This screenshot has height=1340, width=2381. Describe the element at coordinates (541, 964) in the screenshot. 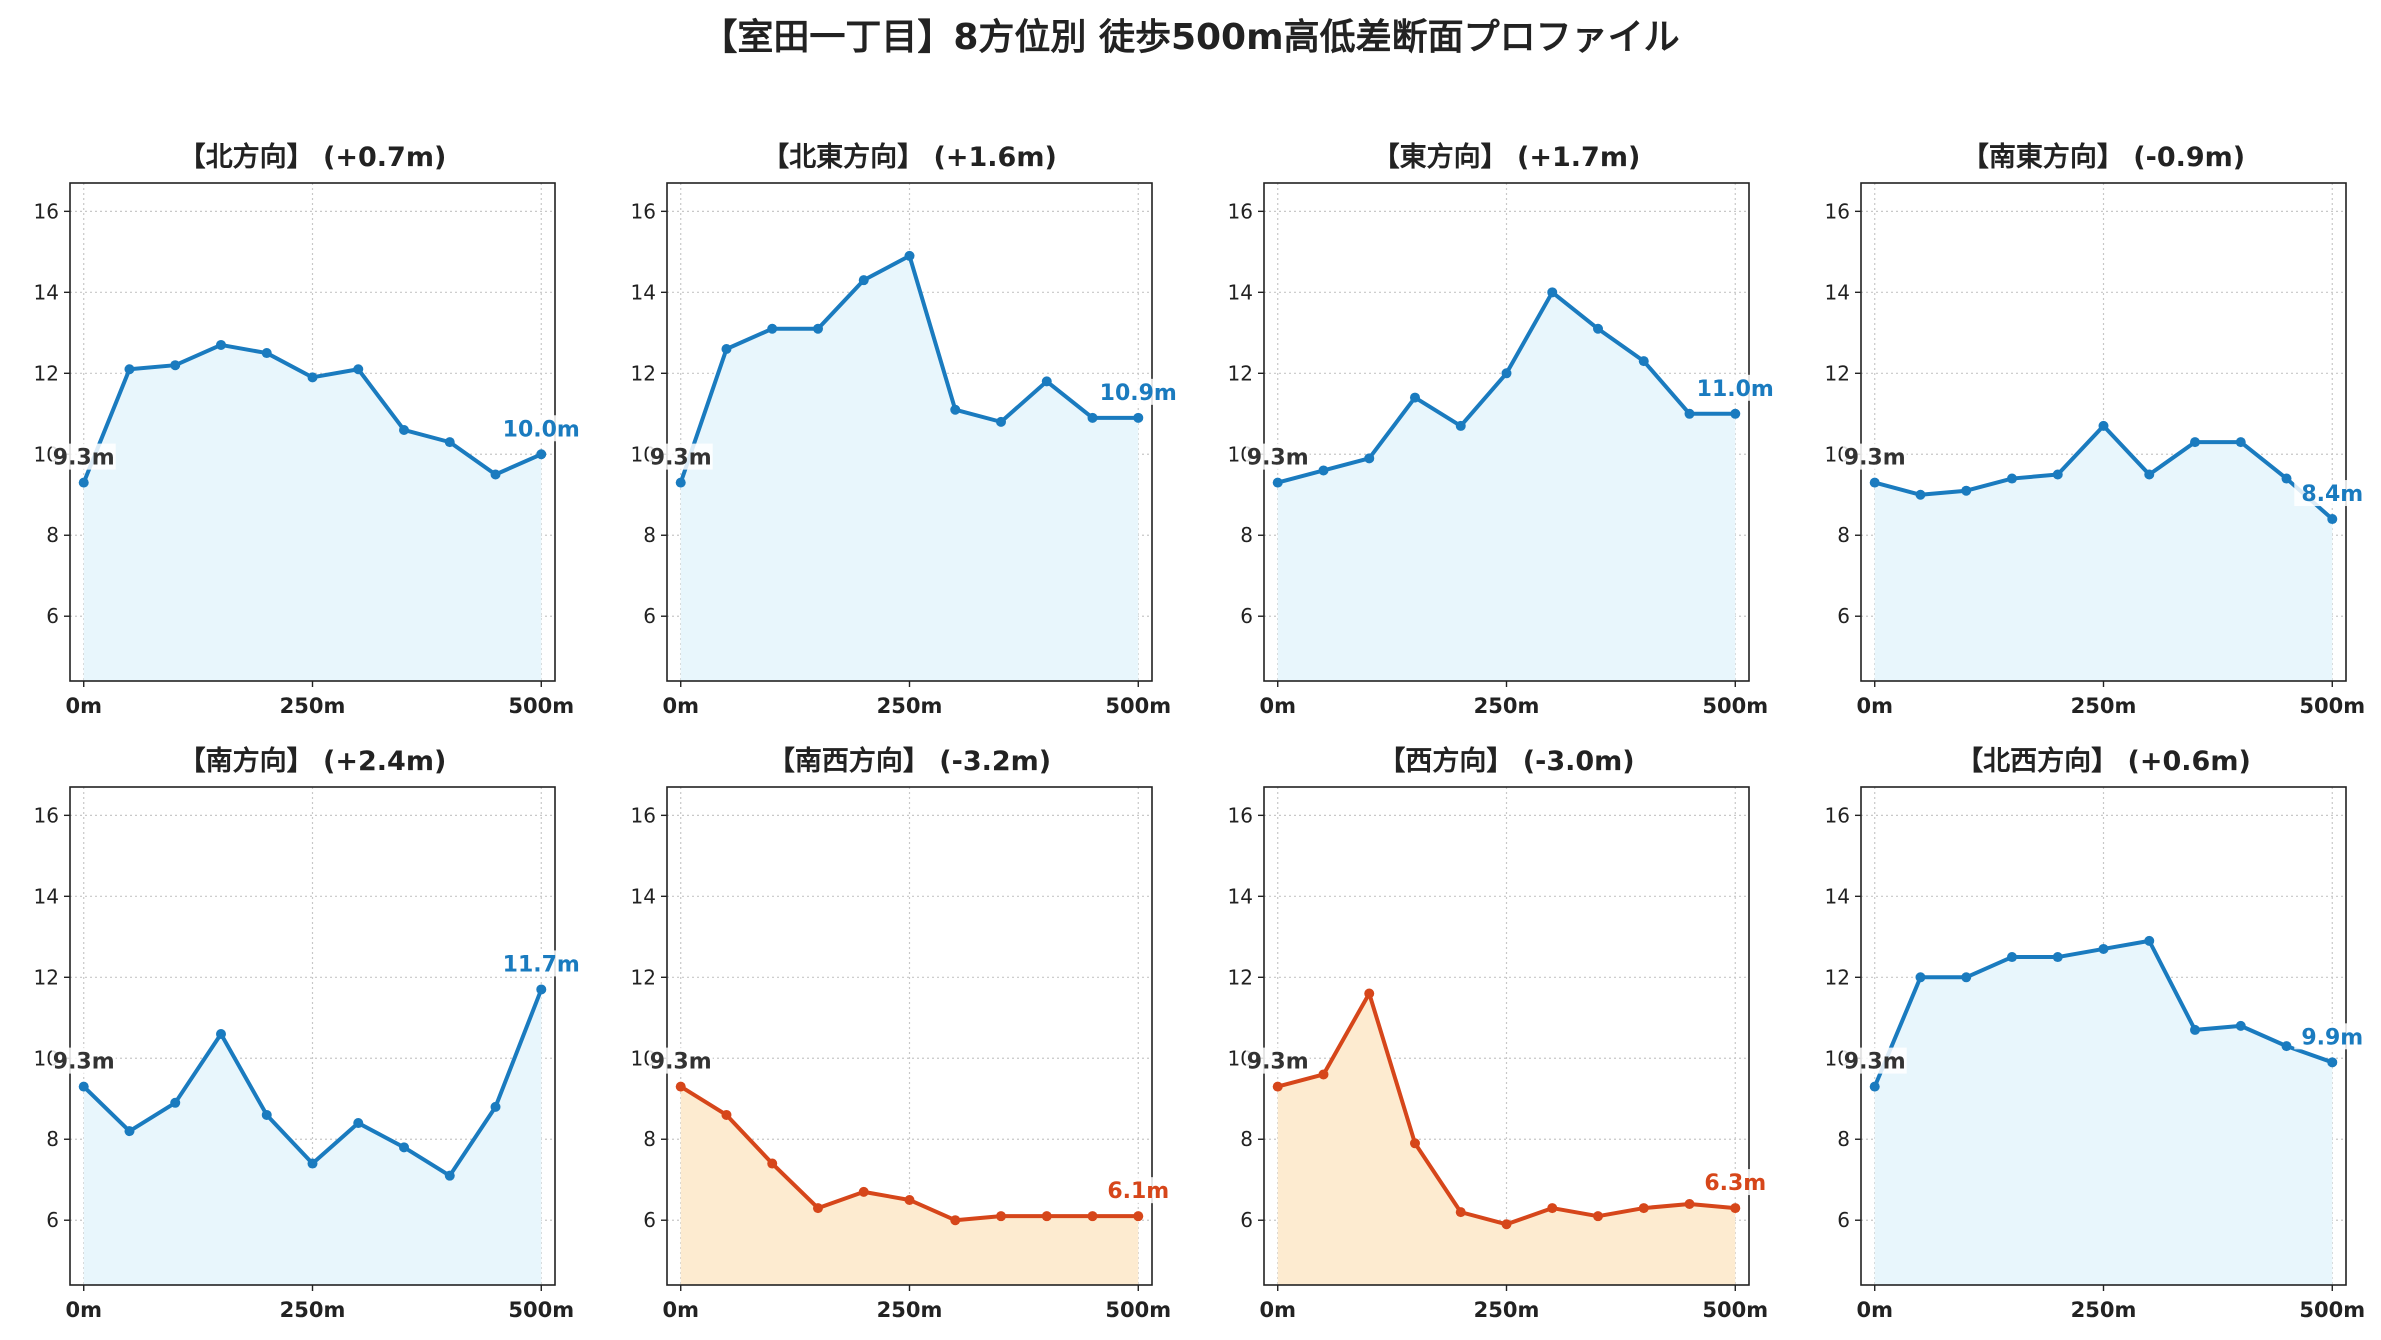

I see `end-value-label: 11.7m` at that location.